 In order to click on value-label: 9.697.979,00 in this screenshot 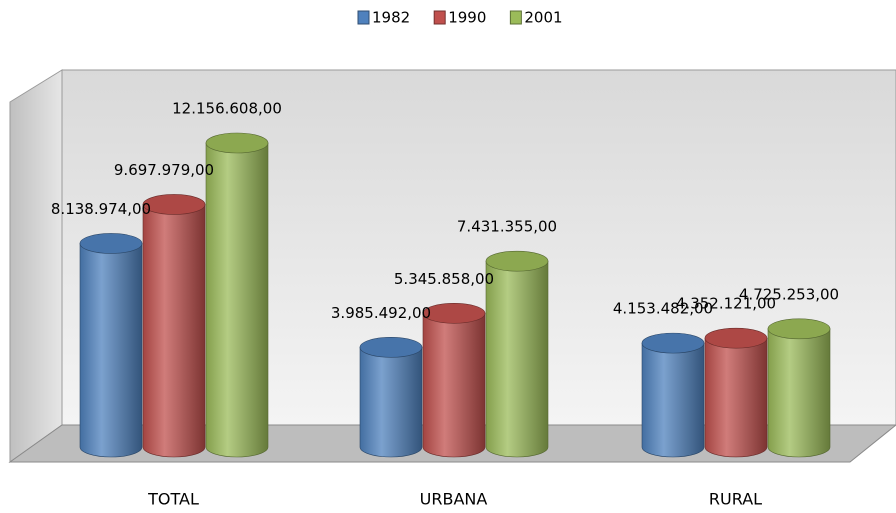, I will do `click(164, 170)`.